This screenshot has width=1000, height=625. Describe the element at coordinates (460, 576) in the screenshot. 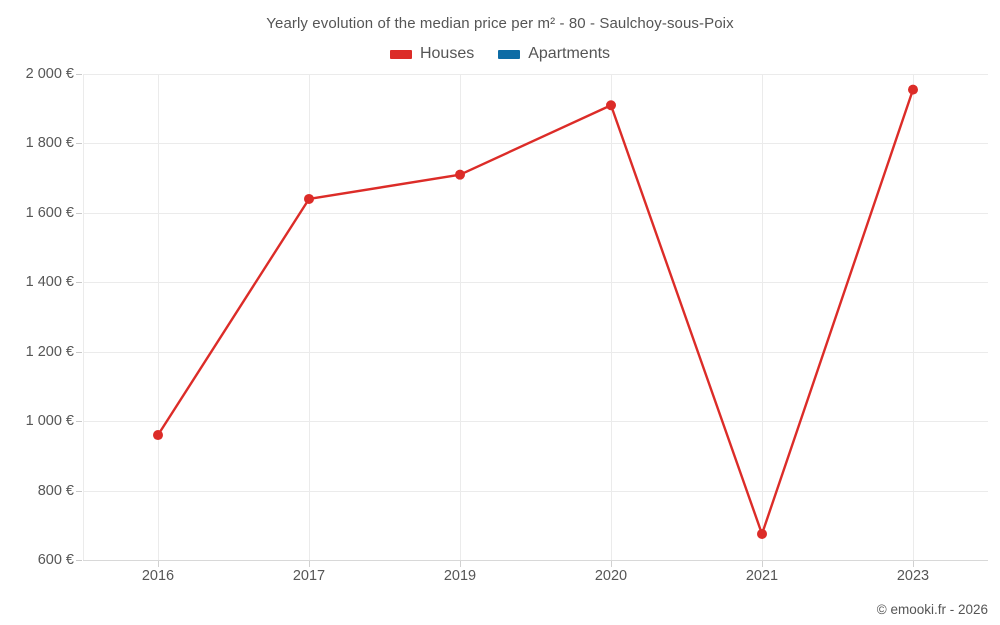

I see `x-axis-tick-label: 2019` at that location.